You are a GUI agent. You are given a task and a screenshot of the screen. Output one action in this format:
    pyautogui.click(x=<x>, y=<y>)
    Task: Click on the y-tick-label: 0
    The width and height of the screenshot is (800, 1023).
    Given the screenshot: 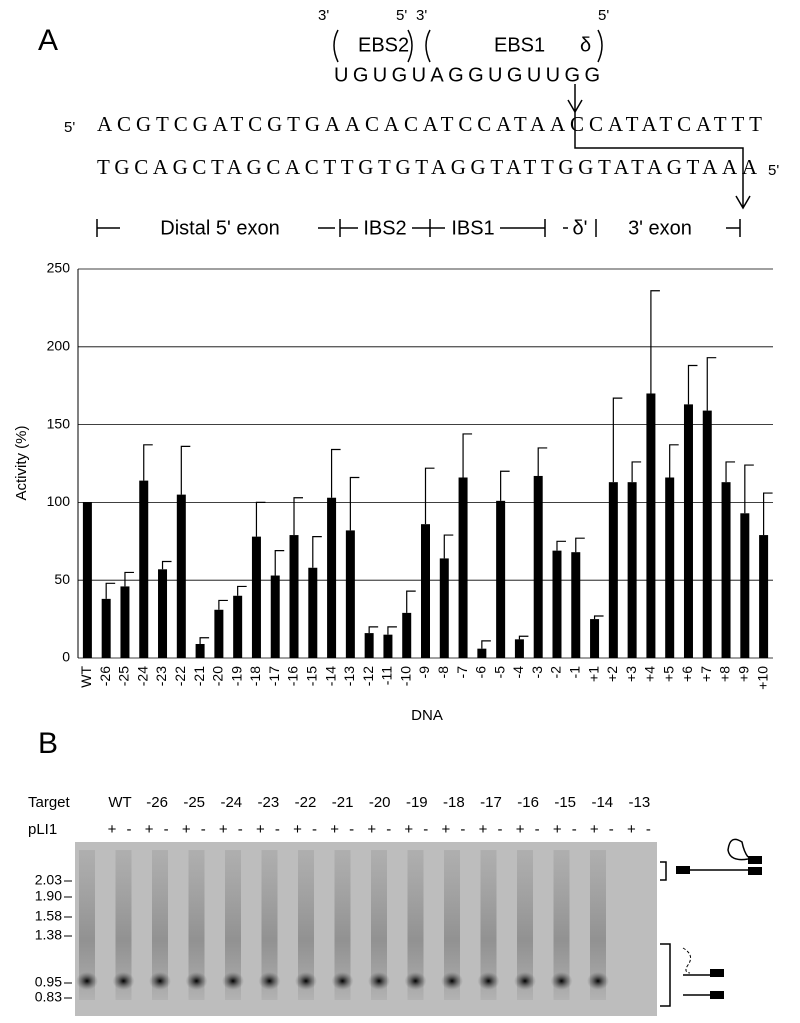 What is the action you would take?
    pyautogui.click(x=66, y=657)
    